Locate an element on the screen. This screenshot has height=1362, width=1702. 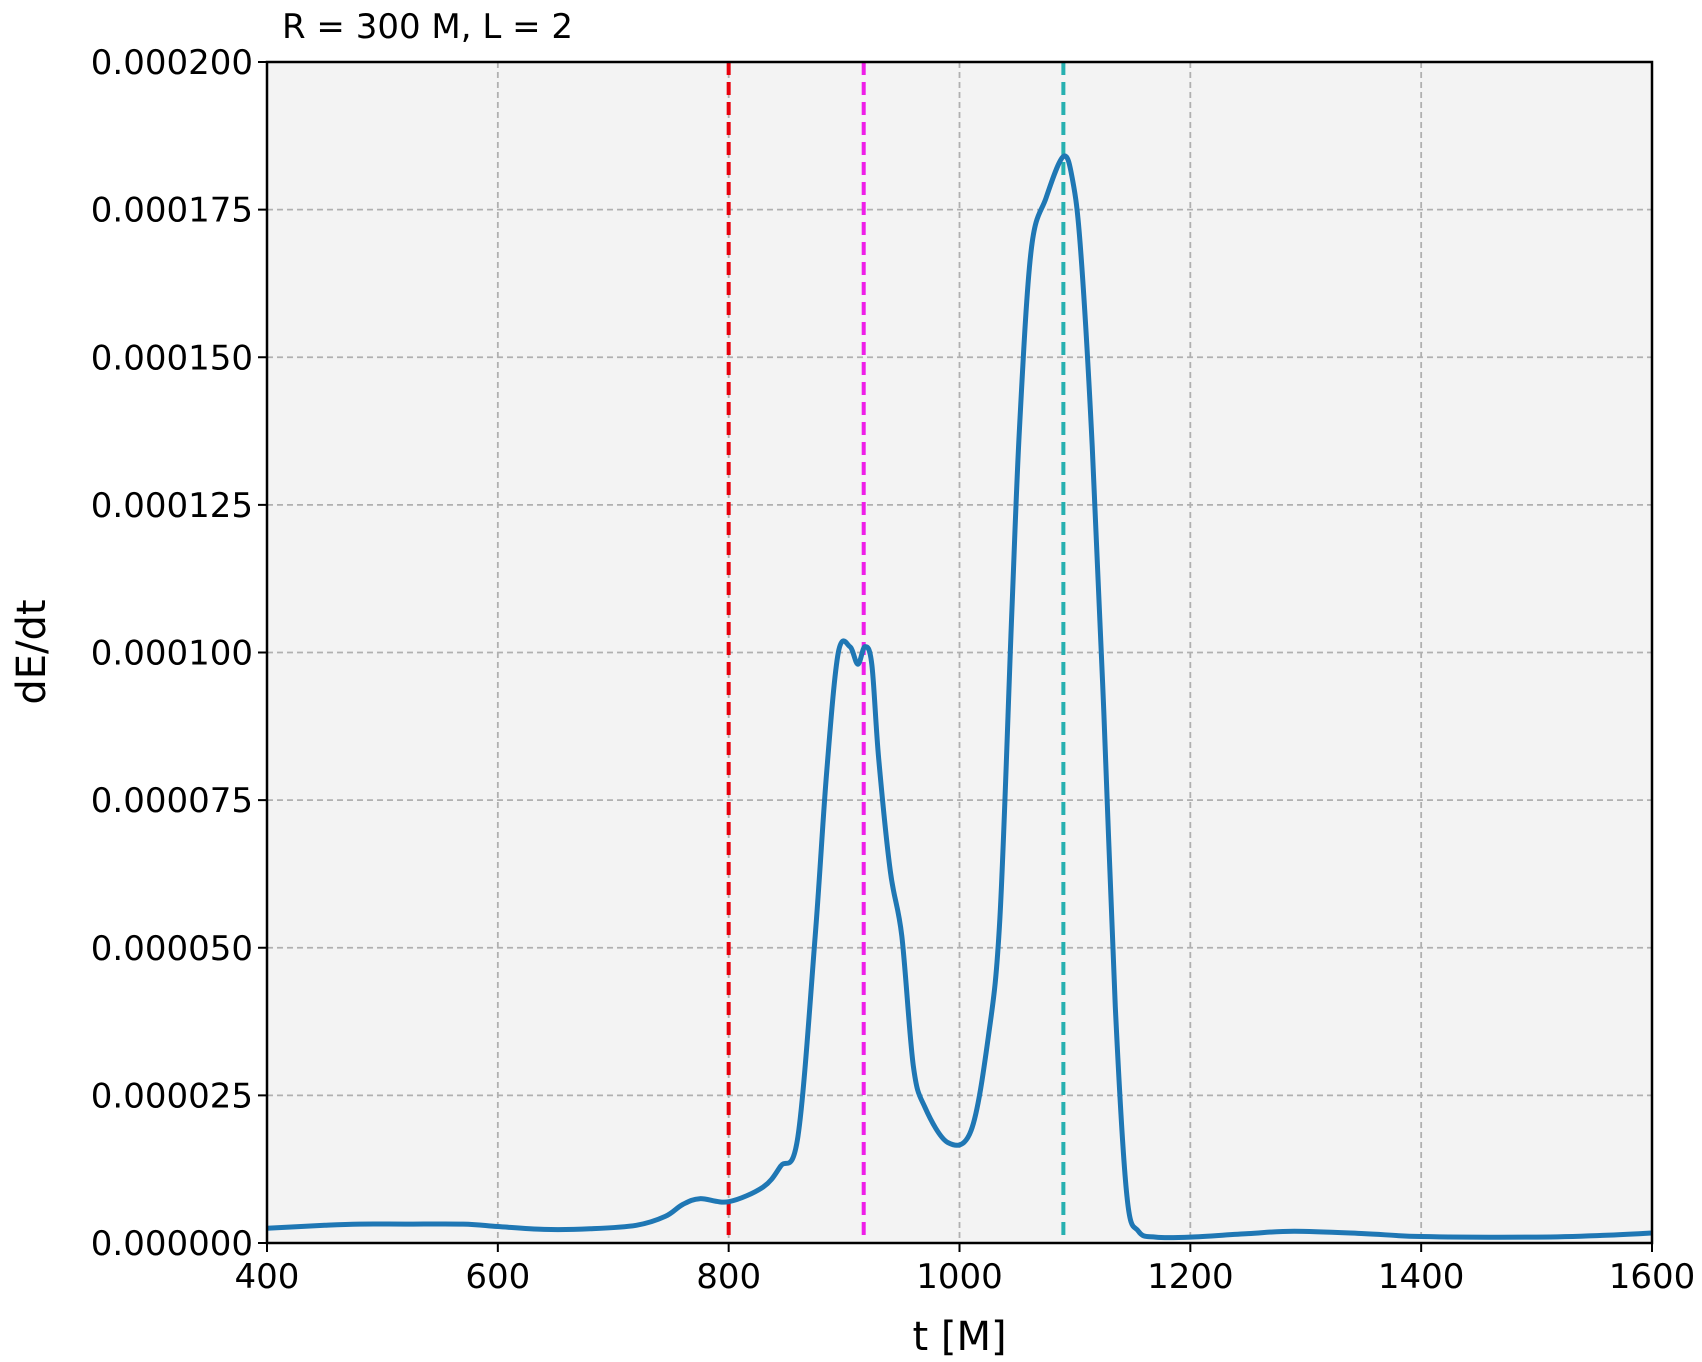
y-tick-label: 0.000175 is located at coordinates (172, 211).